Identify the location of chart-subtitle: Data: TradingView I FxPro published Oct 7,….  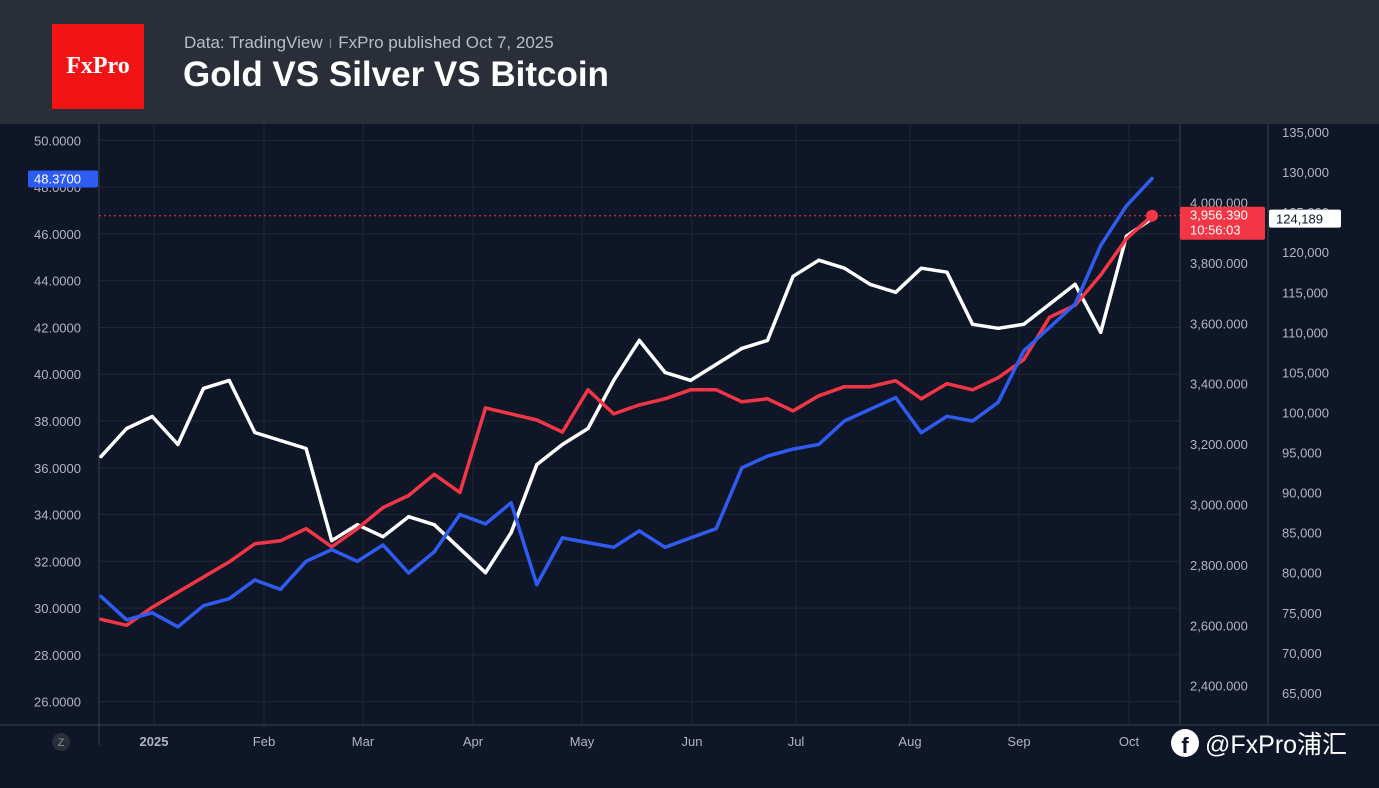
(369, 43).